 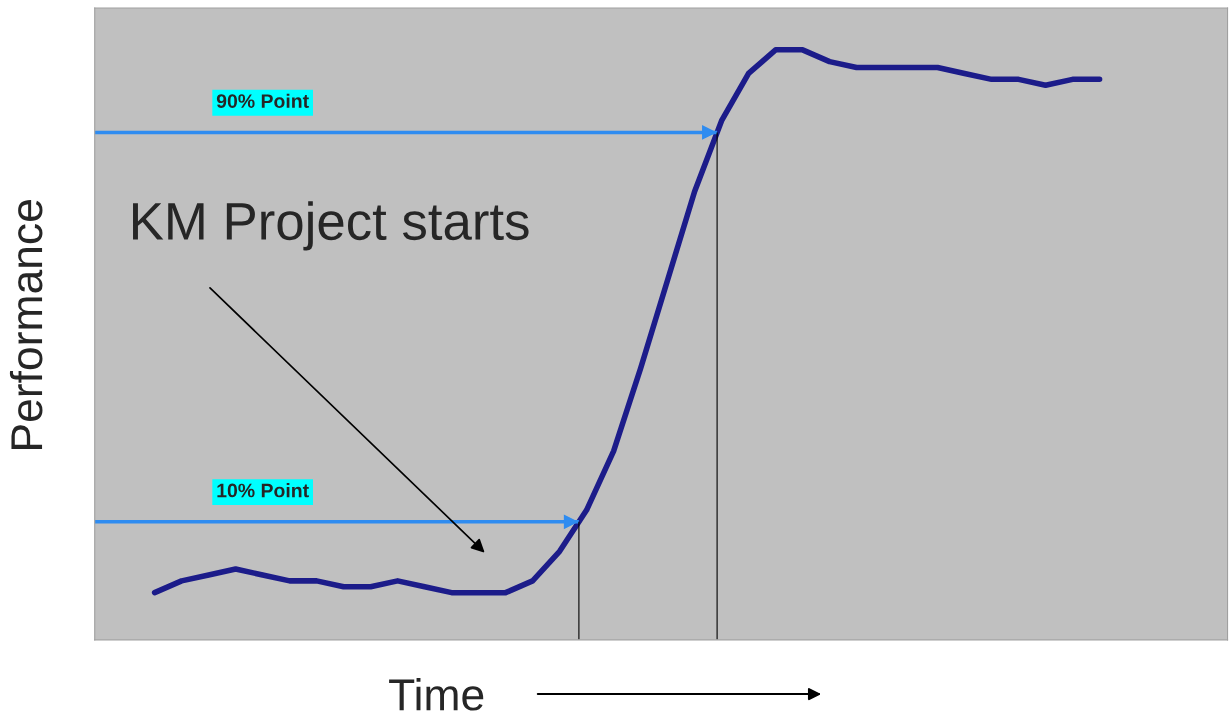 I want to click on annotation: KM Project starts, so click(x=331, y=226).